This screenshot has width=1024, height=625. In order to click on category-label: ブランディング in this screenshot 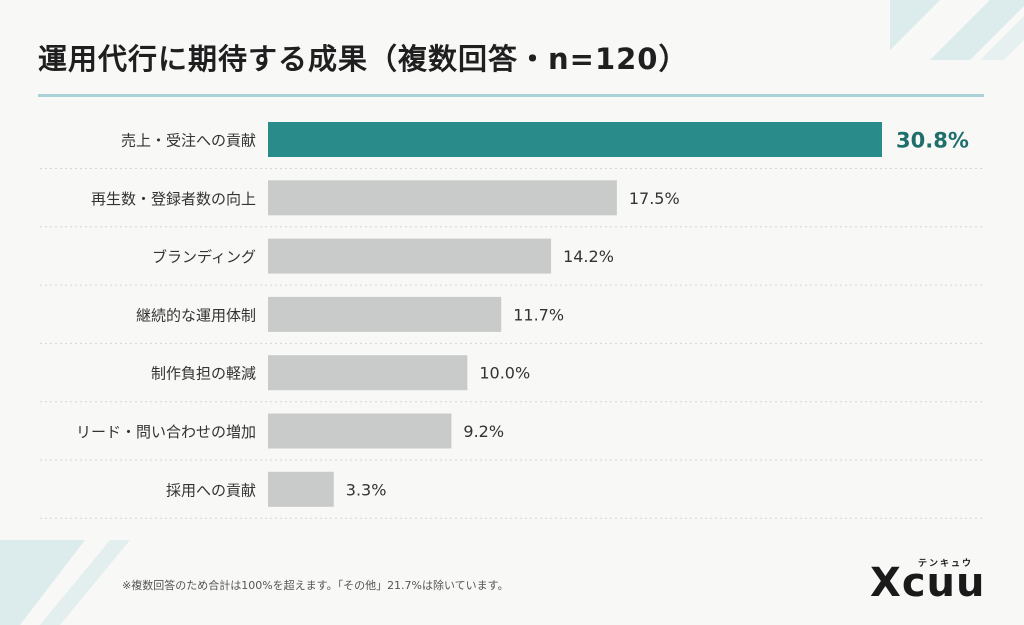, I will do `click(204, 257)`.